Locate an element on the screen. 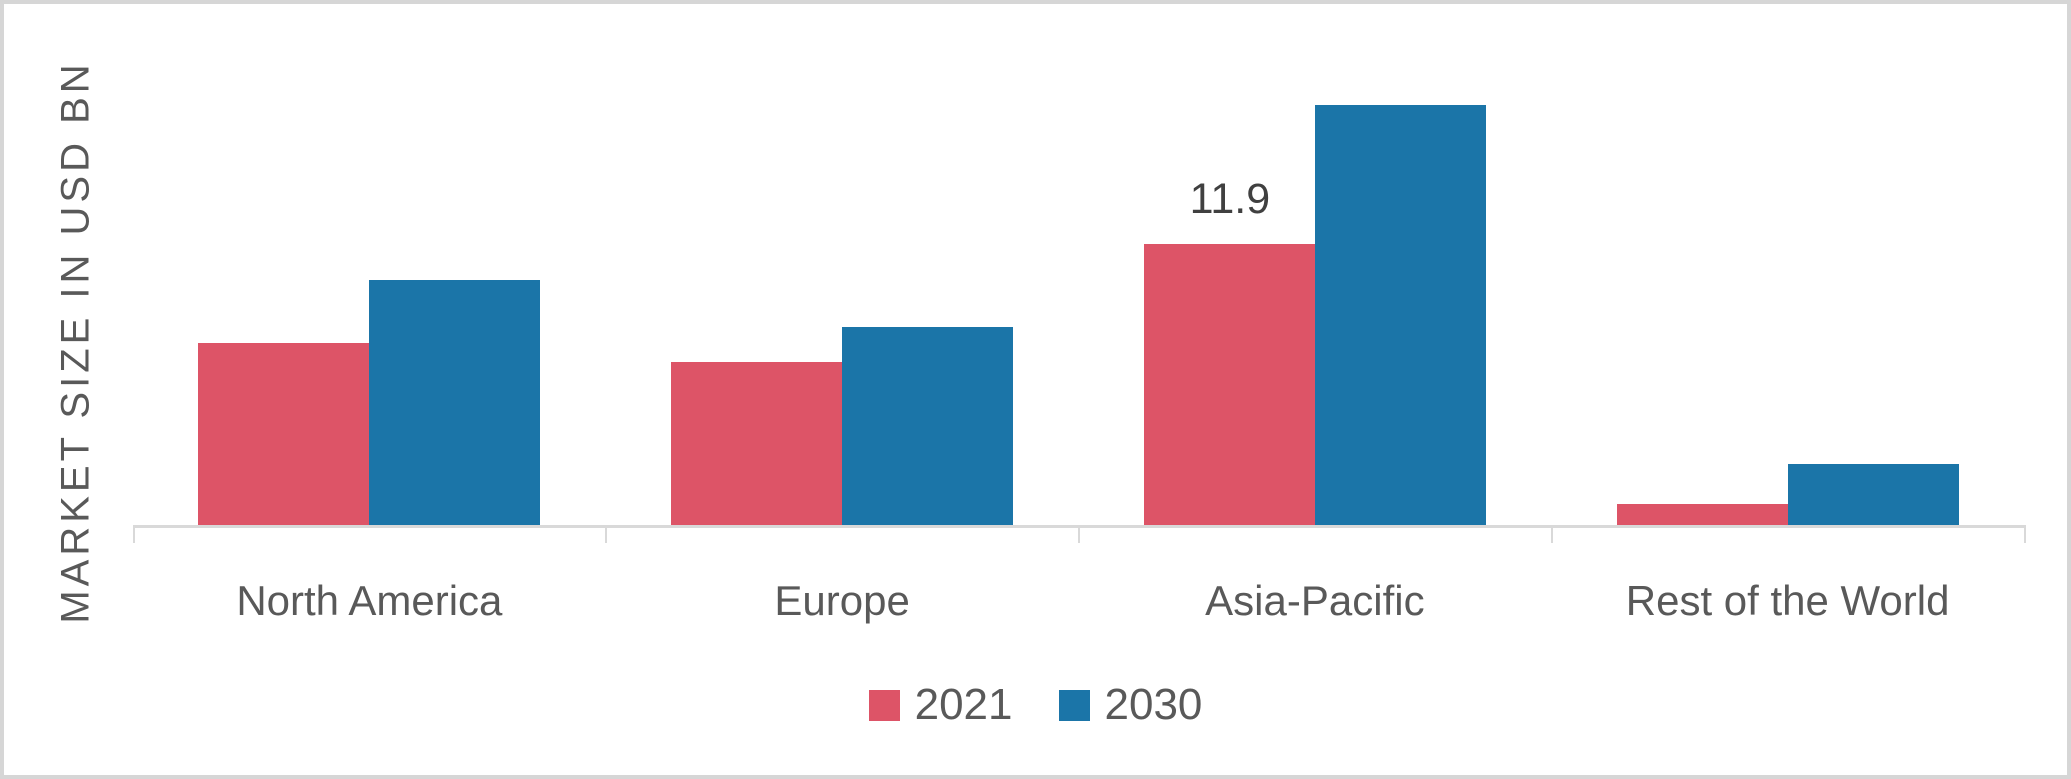 This screenshot has height=779, width=2071. legend-item-2030: 2030 is located at coordinates (1130, 704).